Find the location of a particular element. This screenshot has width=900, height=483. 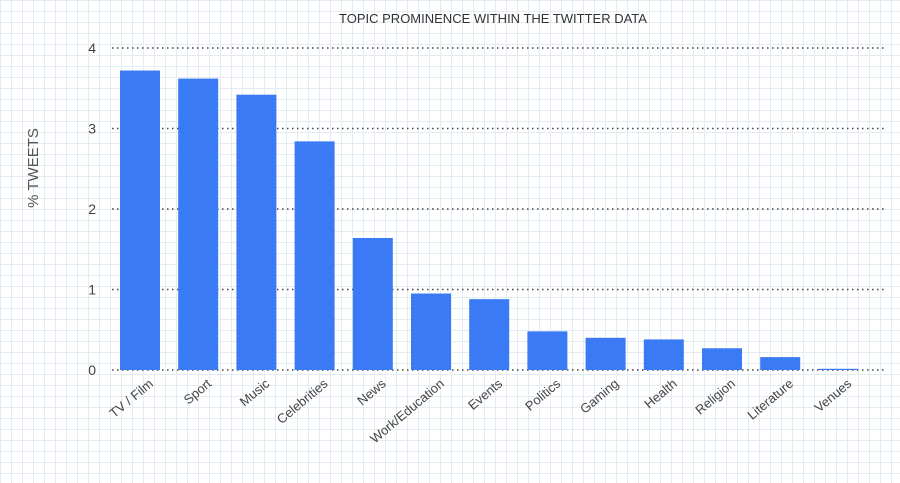

y-axis-label: % TWEETS is located at coordinates (33, 168).